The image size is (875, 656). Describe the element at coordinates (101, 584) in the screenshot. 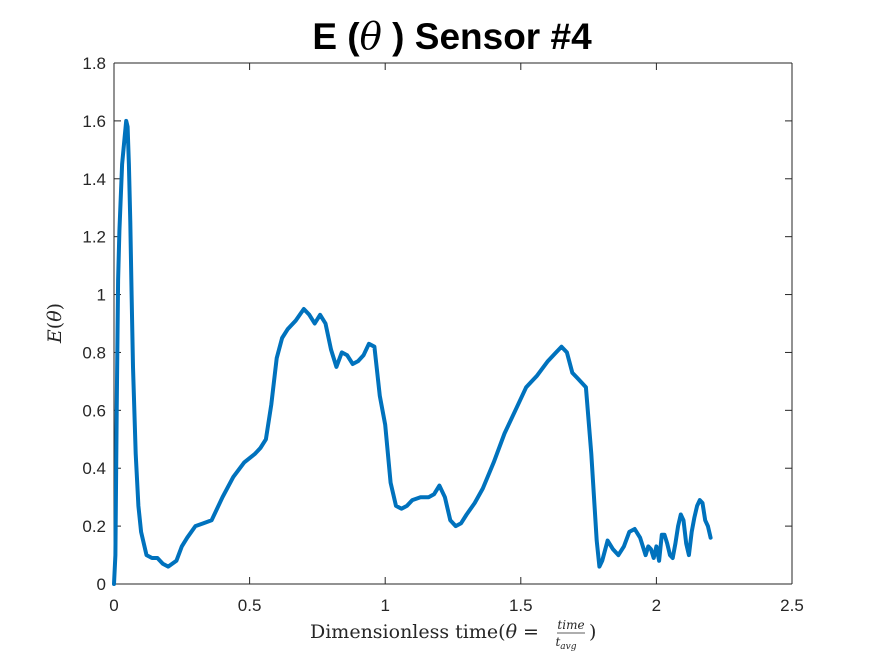

I see `y-tick-label: 0` at that location.